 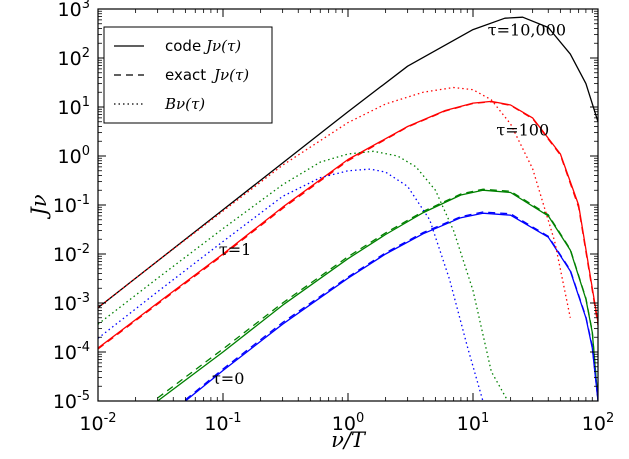 What do you see at coordinates (473, 423) in the screenshot?
I see `x-tick-label-3: 10¹` at bounding box center [473, 423].